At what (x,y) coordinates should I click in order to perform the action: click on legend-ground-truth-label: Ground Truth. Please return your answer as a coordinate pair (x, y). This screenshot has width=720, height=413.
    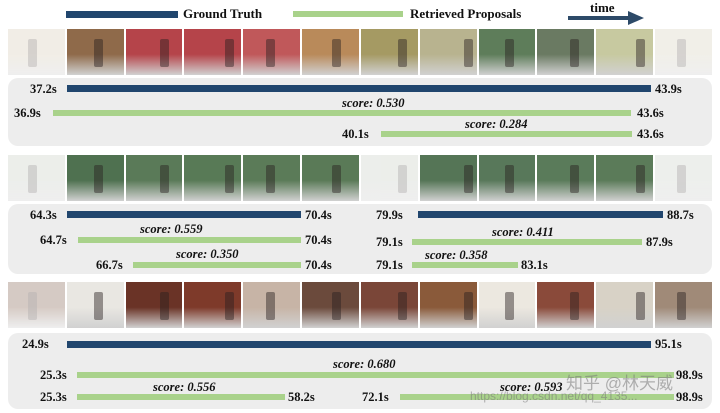
    Looking at the image, I should click on (223, 13).